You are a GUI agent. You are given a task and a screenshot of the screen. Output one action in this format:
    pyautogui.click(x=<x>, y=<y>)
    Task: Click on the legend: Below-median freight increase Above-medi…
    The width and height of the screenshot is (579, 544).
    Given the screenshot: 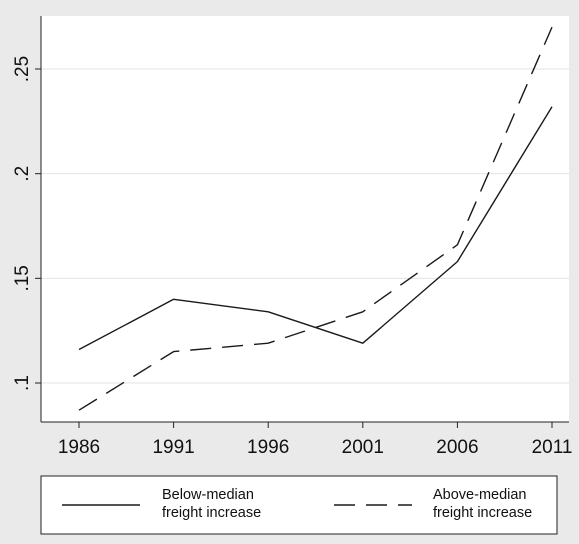 What is the action you would take?
    pyautogui.click(x=299, y=505)
    